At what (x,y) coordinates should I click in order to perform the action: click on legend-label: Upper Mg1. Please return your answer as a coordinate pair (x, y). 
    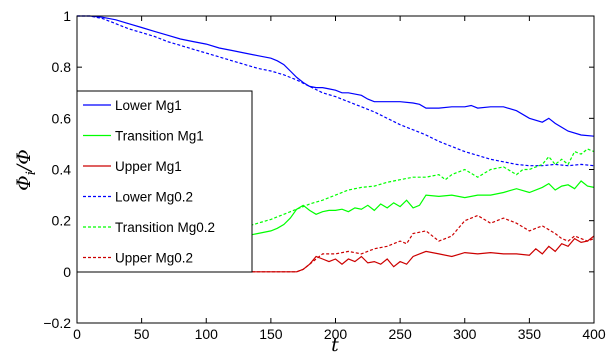
    Looking at the image, I should click on (148, 166).